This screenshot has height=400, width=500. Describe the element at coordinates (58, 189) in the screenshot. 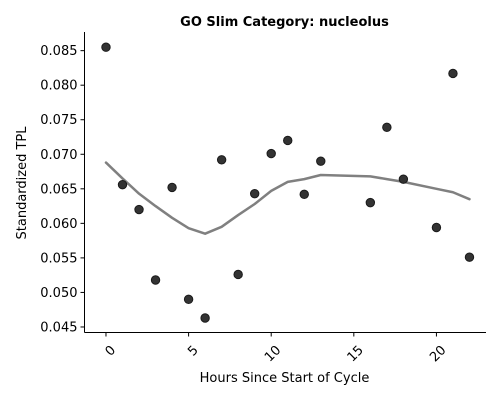

I see `y-tick-label: 0.065` at that location.